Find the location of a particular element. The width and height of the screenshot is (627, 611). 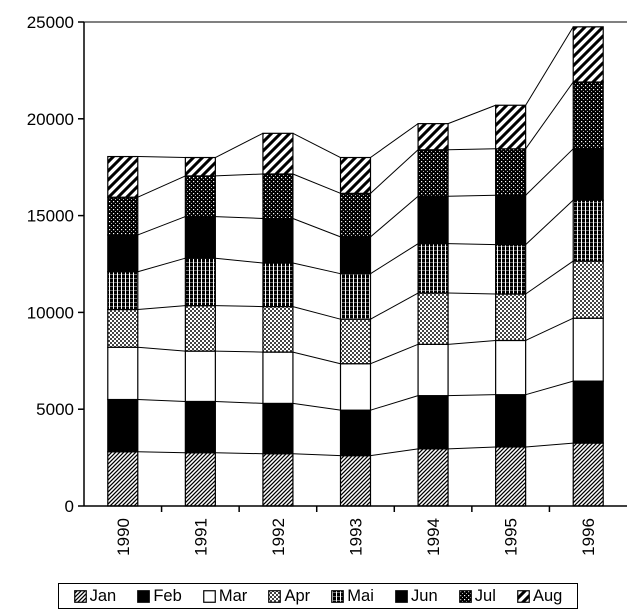

x-tick-label: 1990 is located at coordinates (123, 537).